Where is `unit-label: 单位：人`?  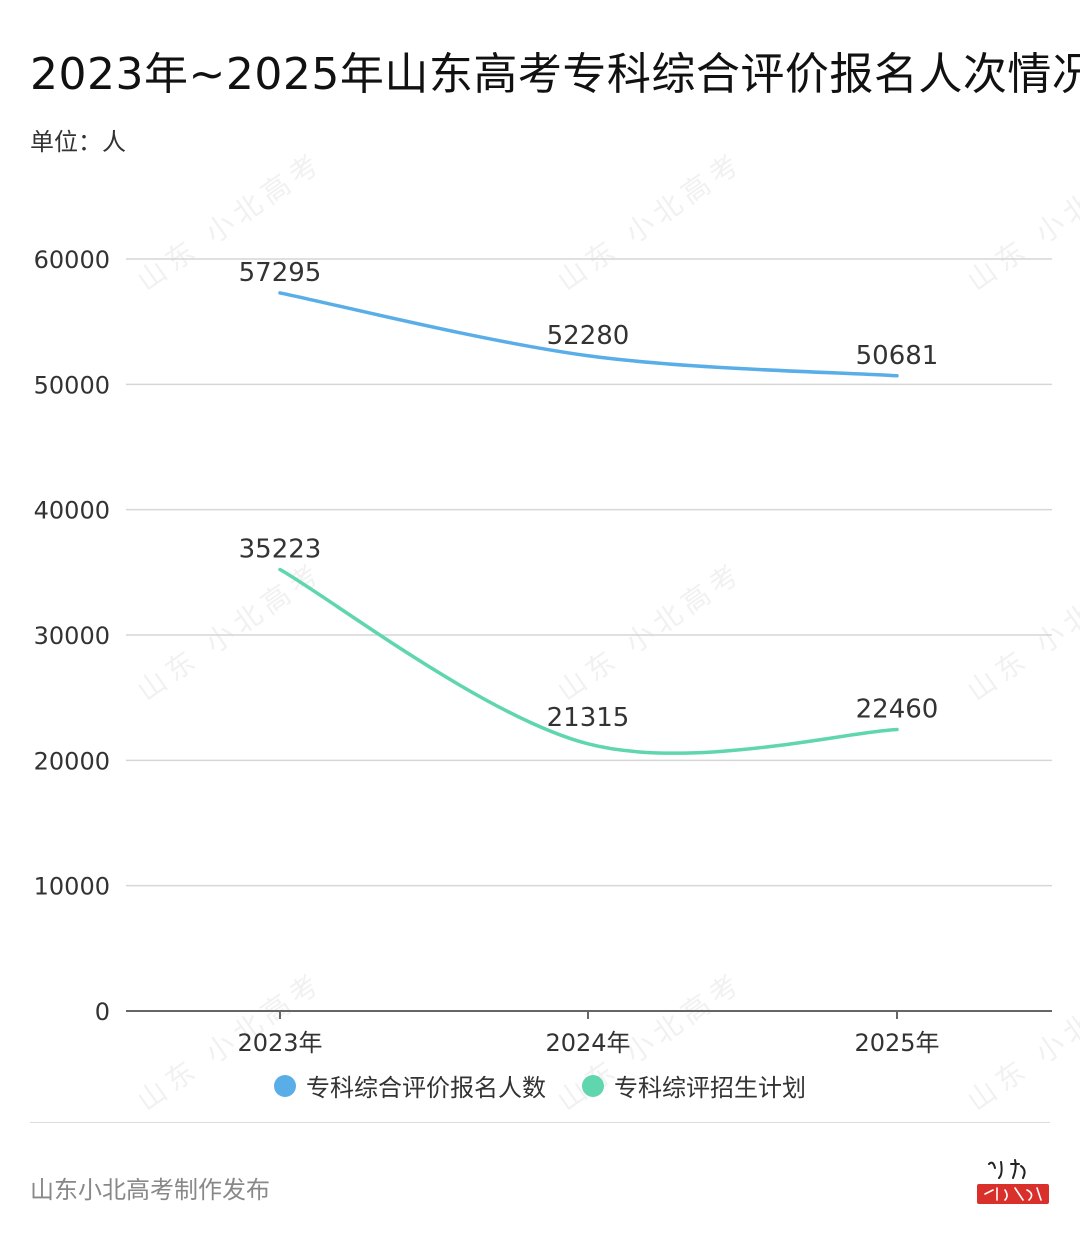 unit-label: 单位：人 is located at coordinates (78, 142).